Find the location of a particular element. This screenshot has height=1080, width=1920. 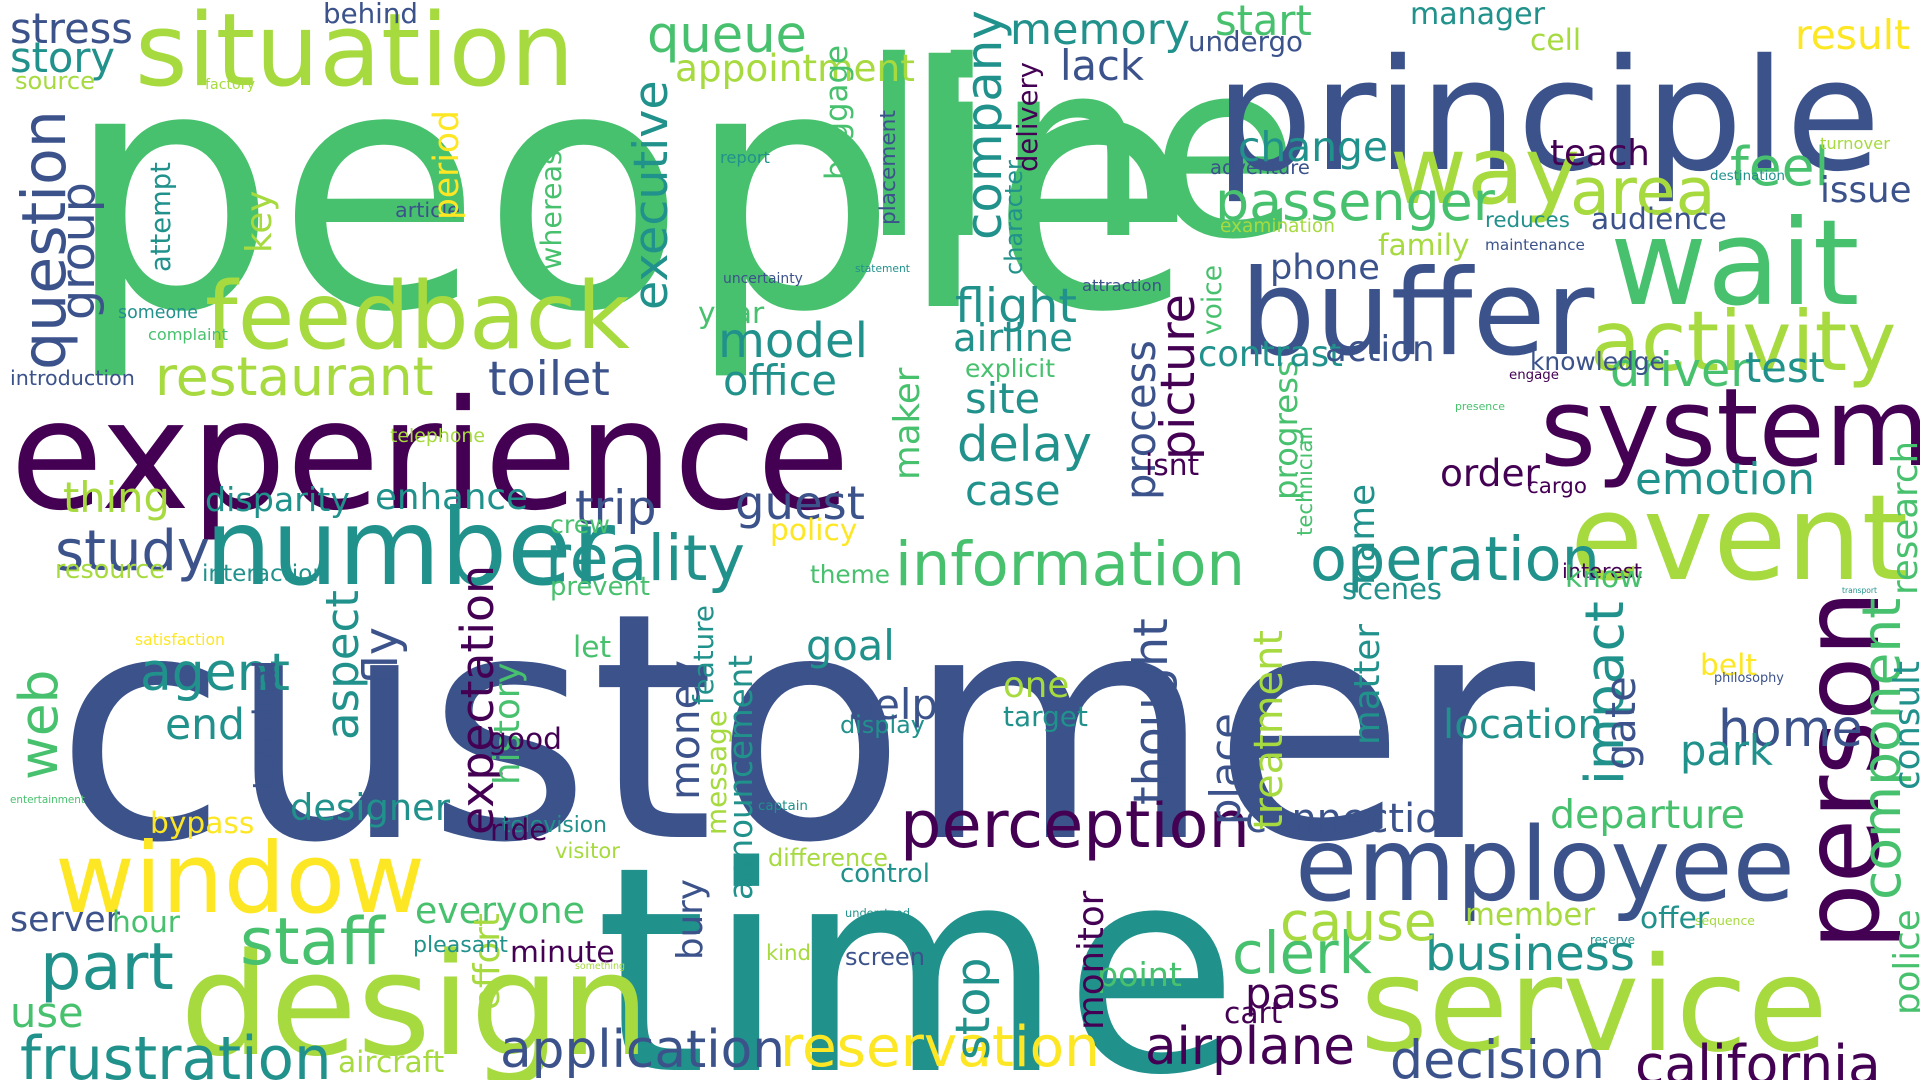

word-satisfaction: satisfaction is located at coordinates (180, 639).